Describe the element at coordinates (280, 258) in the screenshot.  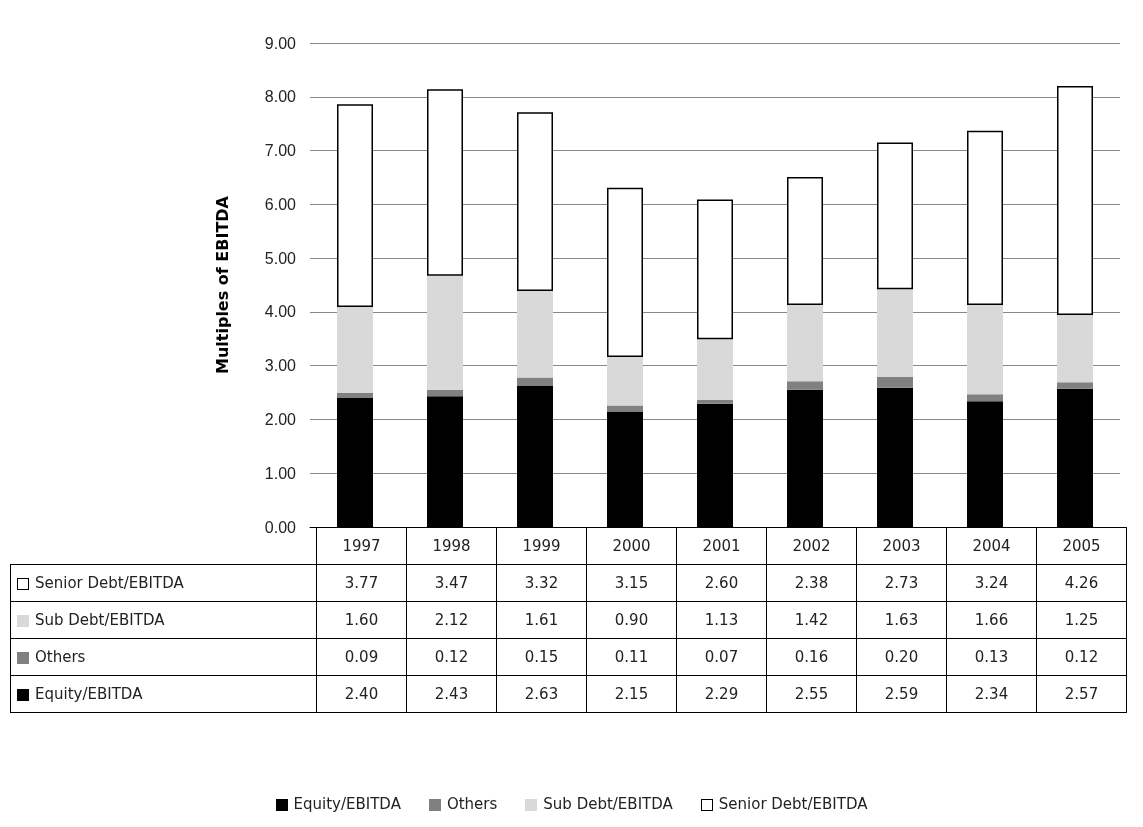
I see `y-tick-label: 5.00` at that location.